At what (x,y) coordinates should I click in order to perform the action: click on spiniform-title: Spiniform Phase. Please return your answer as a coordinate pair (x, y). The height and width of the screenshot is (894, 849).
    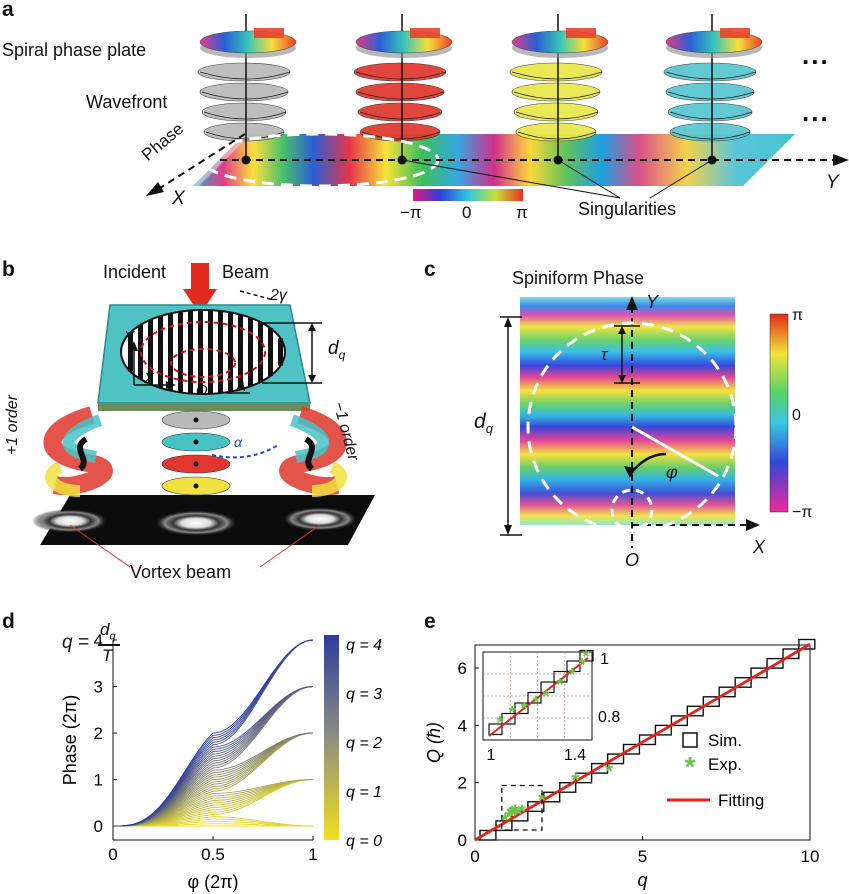
    Looking at the image, I should click on (578, 278).